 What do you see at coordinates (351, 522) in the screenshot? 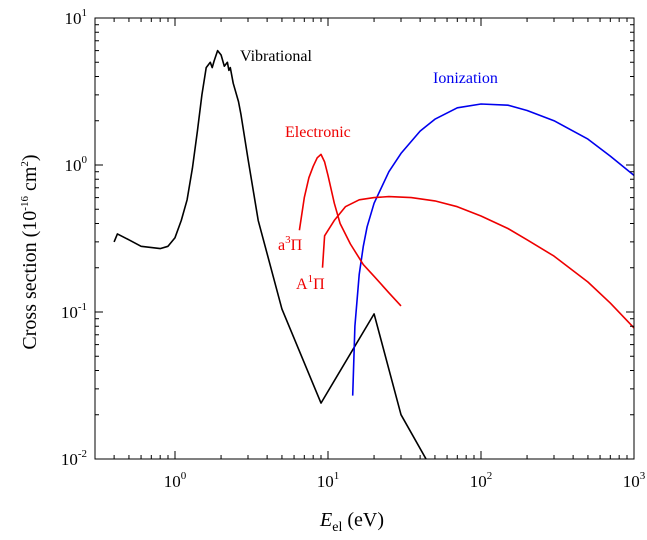
I see `x-axis-label: Eel (eV)` at bounding box center [351, 522].